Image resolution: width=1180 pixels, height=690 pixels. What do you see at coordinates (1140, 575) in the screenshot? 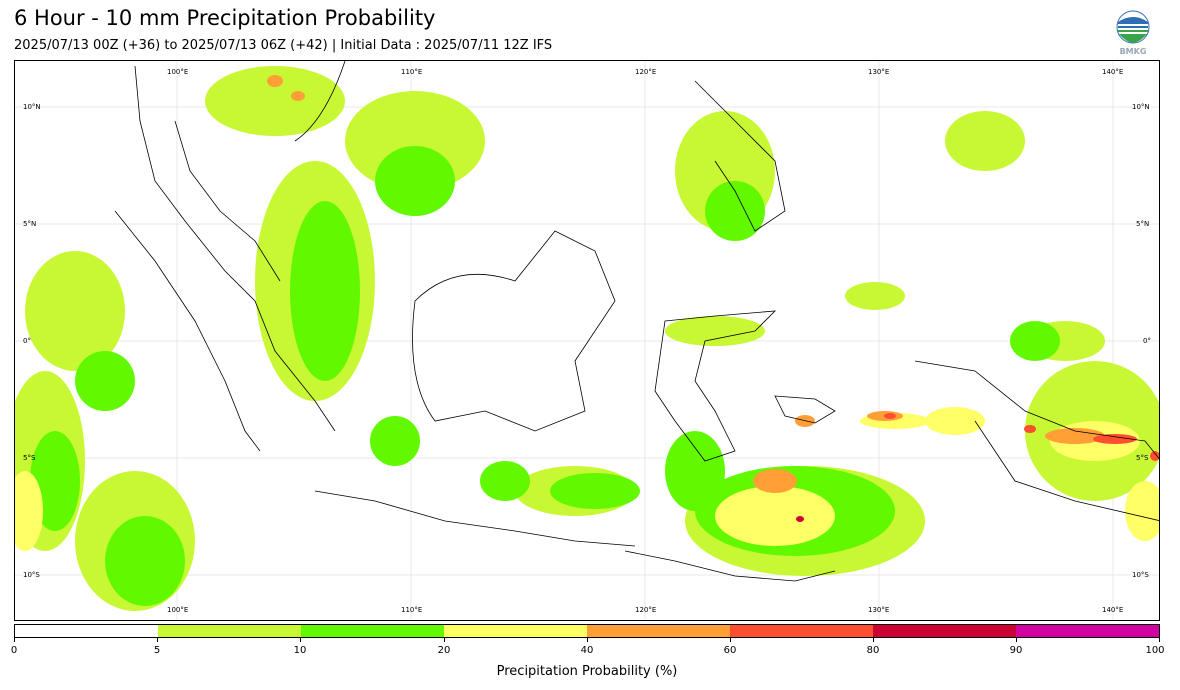
I see `lat-label-right-10s: 10°S` at bounding box center [1140, 575].